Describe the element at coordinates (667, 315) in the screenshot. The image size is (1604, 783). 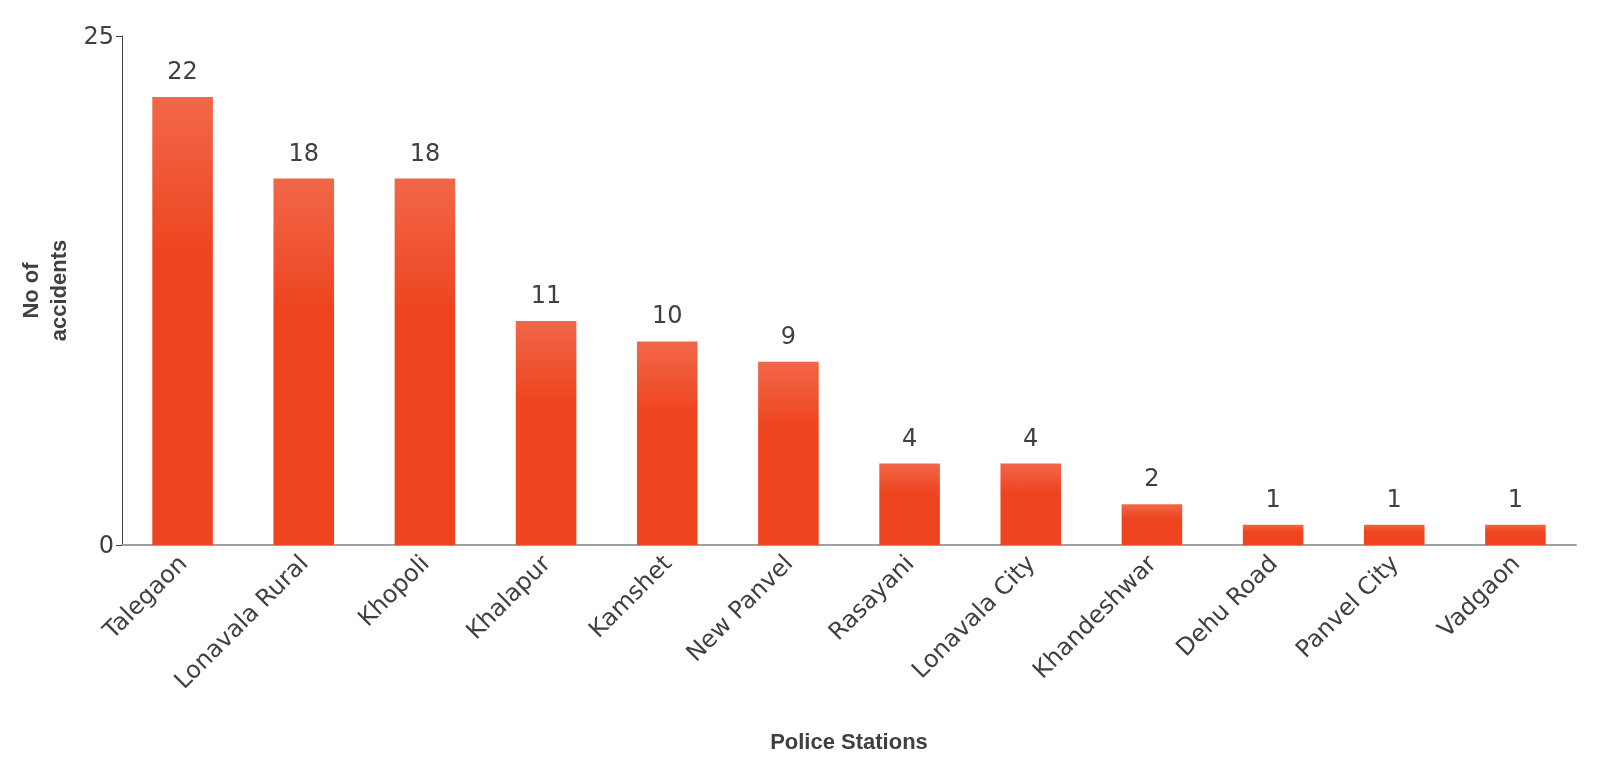
I see `data-label: 10` at that location.